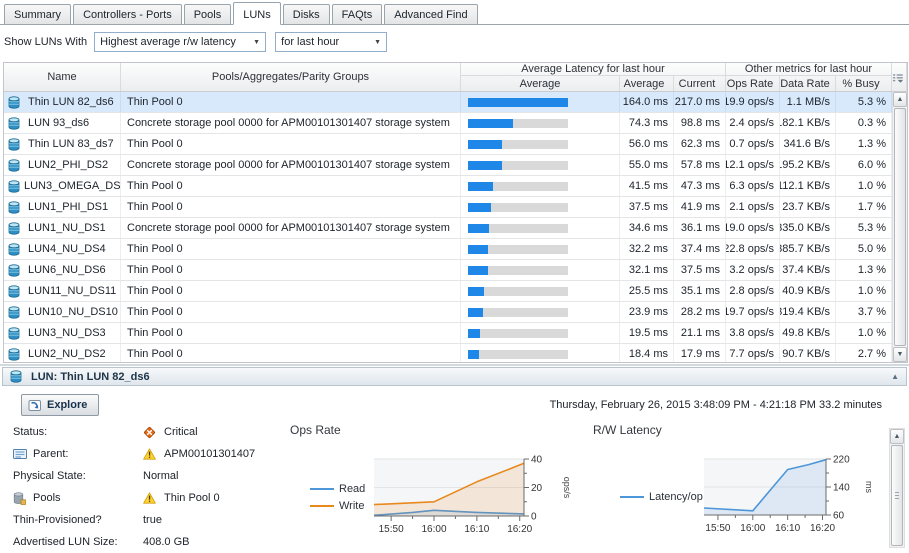  Describe the element at coordinates (864, 291) in the screenshot. I see `cell-busy: 1.0 %` at that location.